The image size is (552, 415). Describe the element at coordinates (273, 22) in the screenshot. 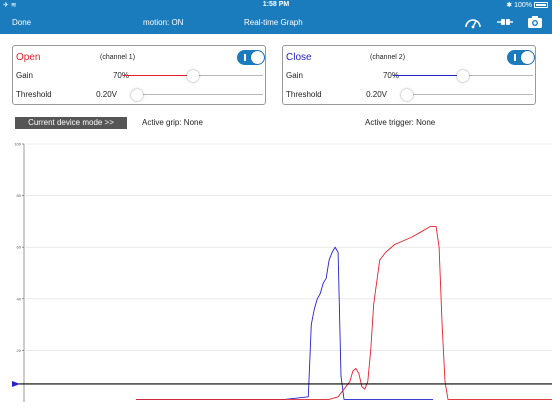

I see `page-title: Real-time Graph` at that location.